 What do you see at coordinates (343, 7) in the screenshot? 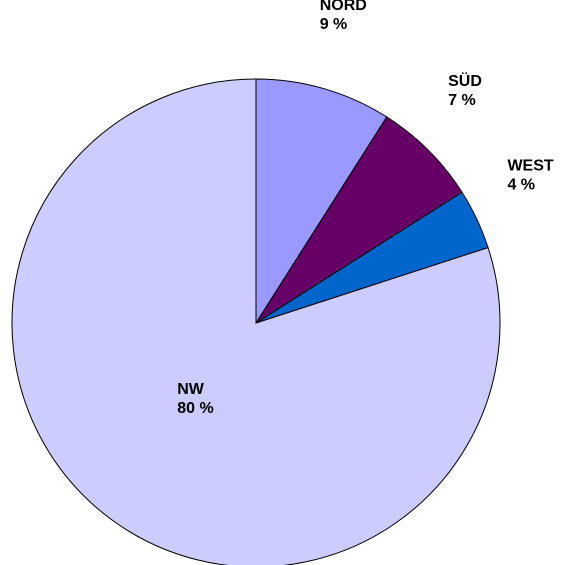
I see `slice-label: NORD` at bounding box center [343, 7].